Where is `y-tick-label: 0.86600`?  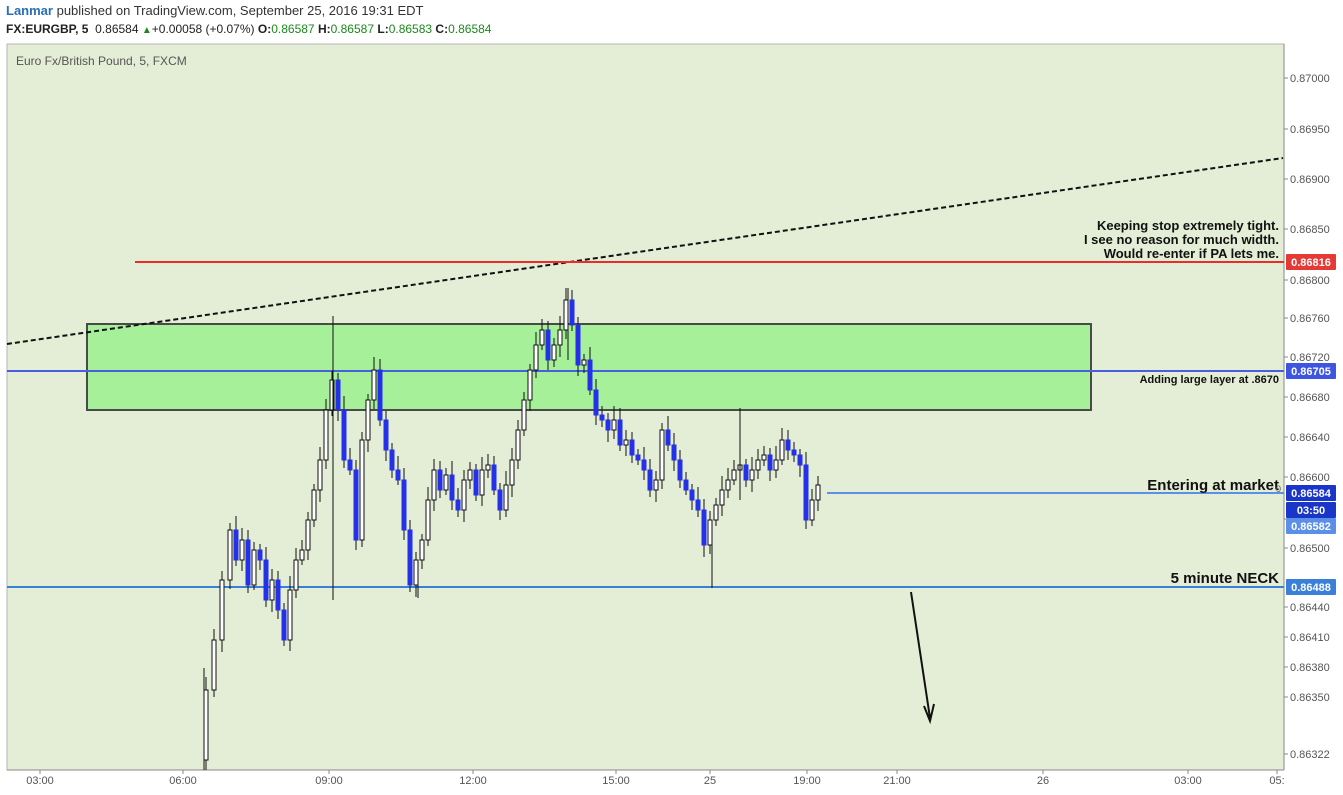 y-tick-label: 0.86600 is located at coordinates (1310, 478).